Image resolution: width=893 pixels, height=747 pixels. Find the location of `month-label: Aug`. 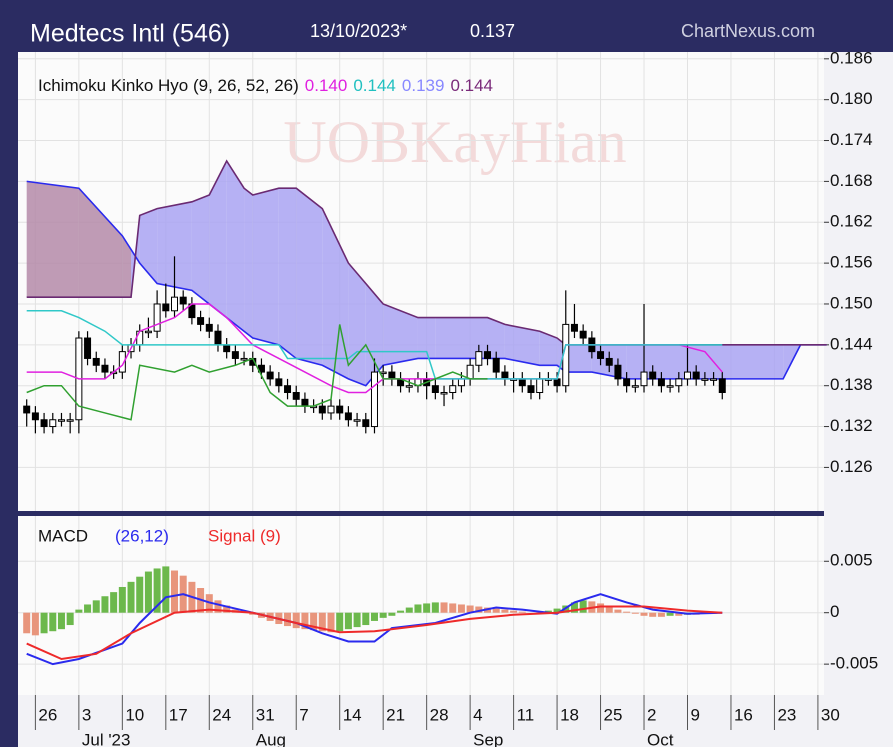

month-label: Aug is located at coordinates (271, 738).